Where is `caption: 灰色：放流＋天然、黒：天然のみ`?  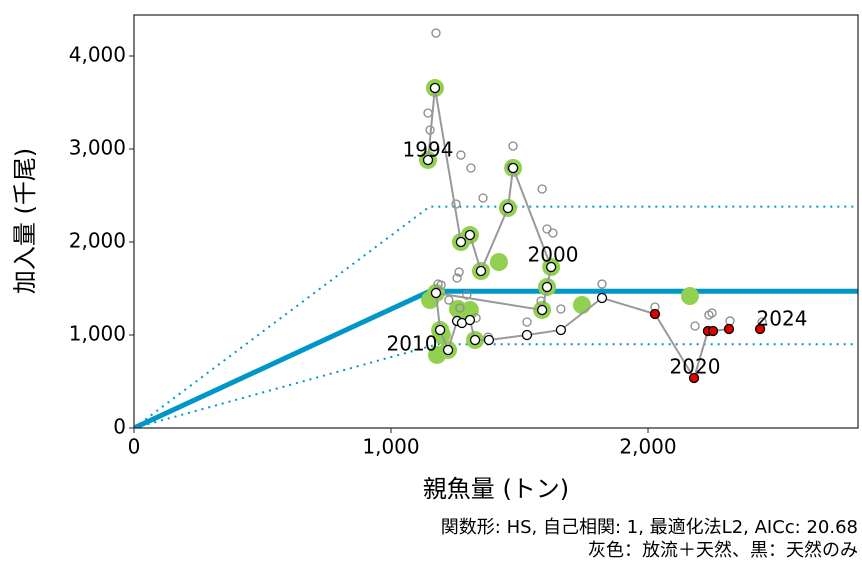 caption: 灰色：放流＋天然、黒：天然のみ is located at coordinates (723, 550).